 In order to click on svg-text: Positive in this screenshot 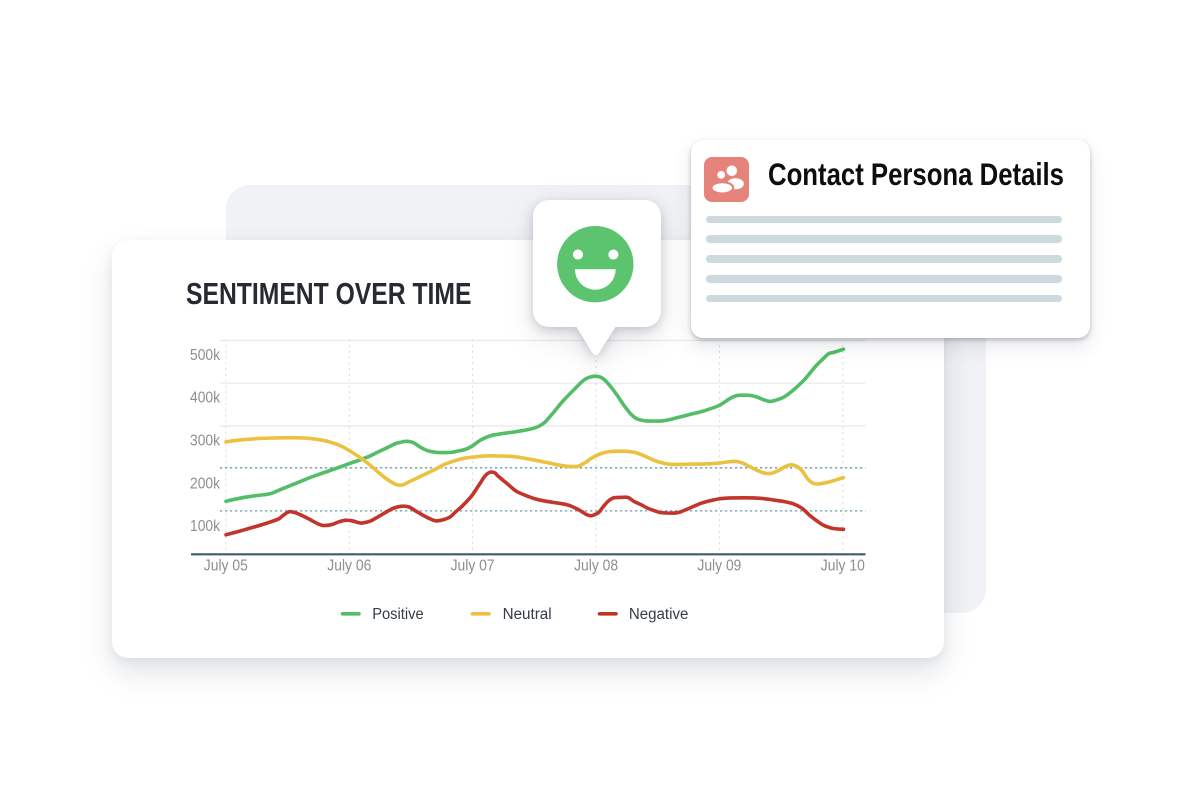, I will do `click(398, 614)`.